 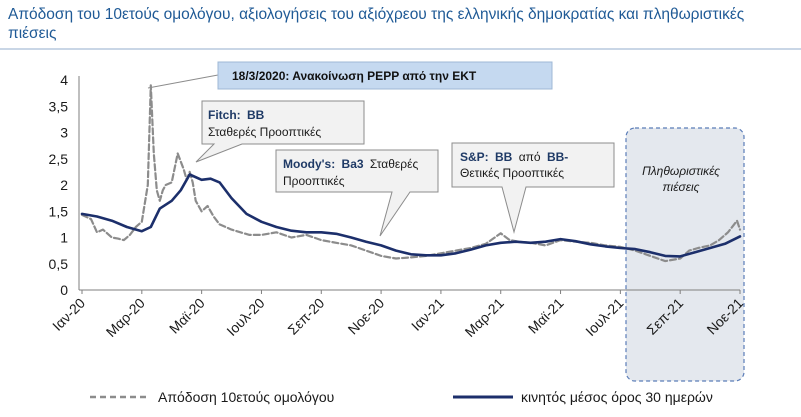 I want to click on legend-yield-label: Απόδοση 10ετούς ομολόγου, so click(x=246, y=397).